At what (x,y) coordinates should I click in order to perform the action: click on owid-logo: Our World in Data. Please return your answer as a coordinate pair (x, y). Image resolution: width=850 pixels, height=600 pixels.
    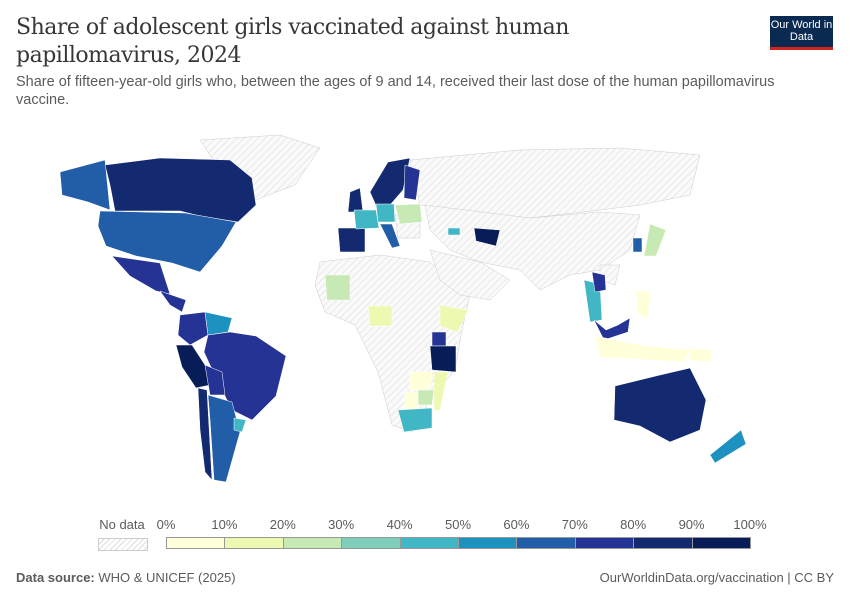
    Looking at the image, I should click on (801, 33).